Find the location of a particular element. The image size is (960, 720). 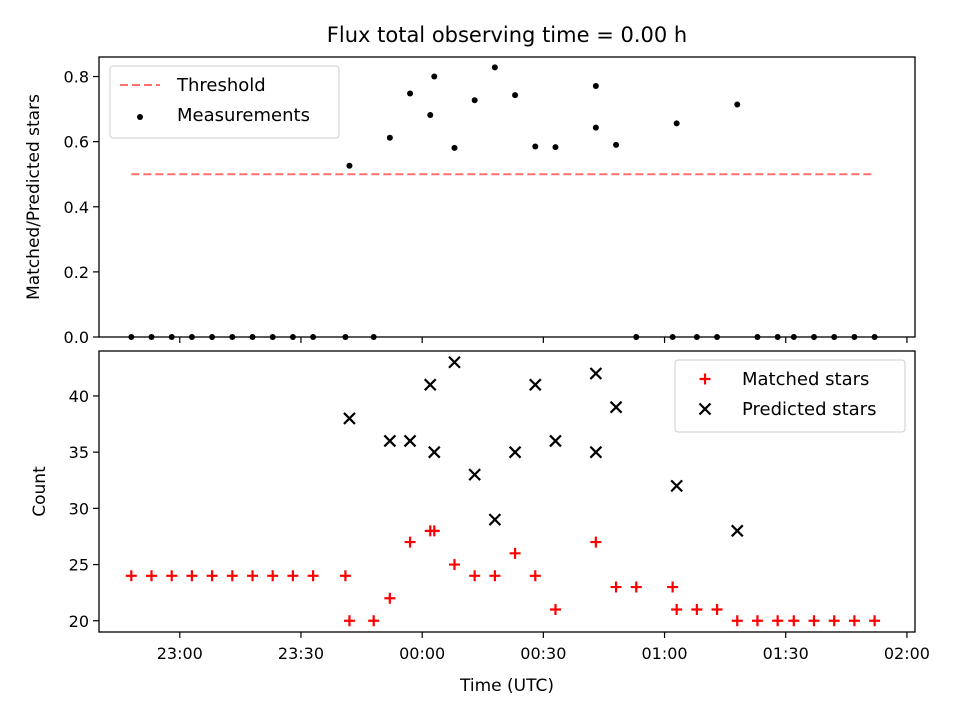

x-tick-label: 23:30 is located at coordinates (301, 653).